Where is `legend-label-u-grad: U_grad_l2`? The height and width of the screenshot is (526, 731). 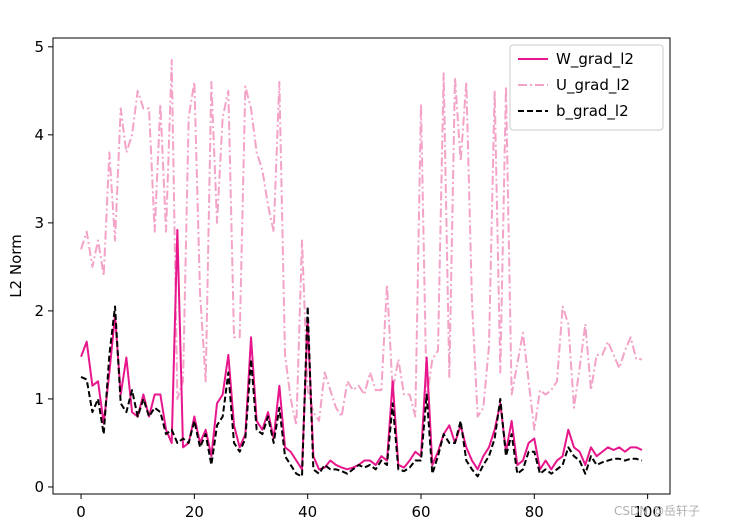
legend-label-u-grad: U_grad_l2 is located at coordinates (593, 85).